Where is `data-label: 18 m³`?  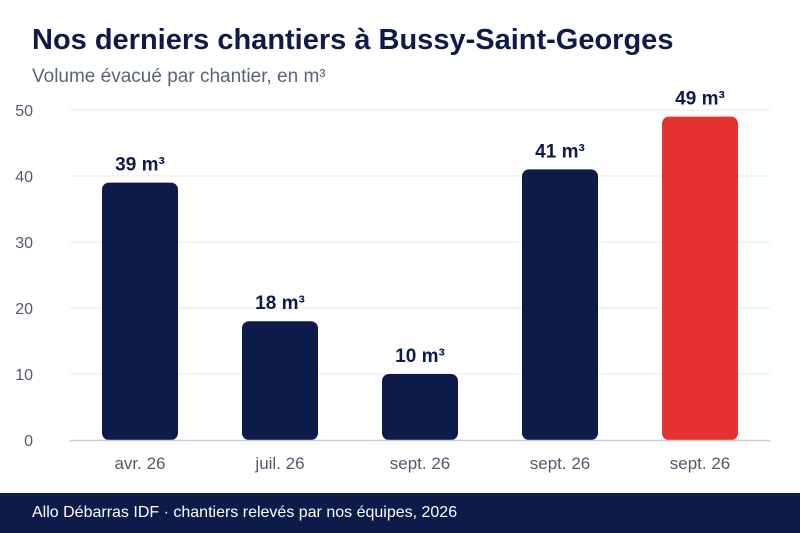 data-label: 18 m³ is located at coordinates (280, 303).